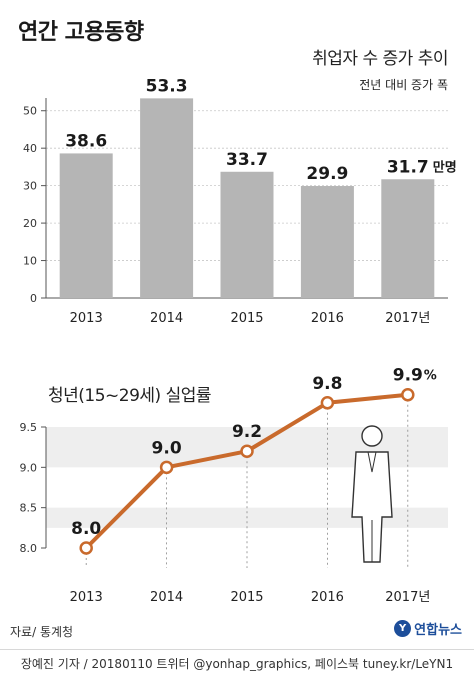 The width and height of the screenshot is (474, 677). I want to click on line-y-tick-label: 8.5, so click(29, 508).